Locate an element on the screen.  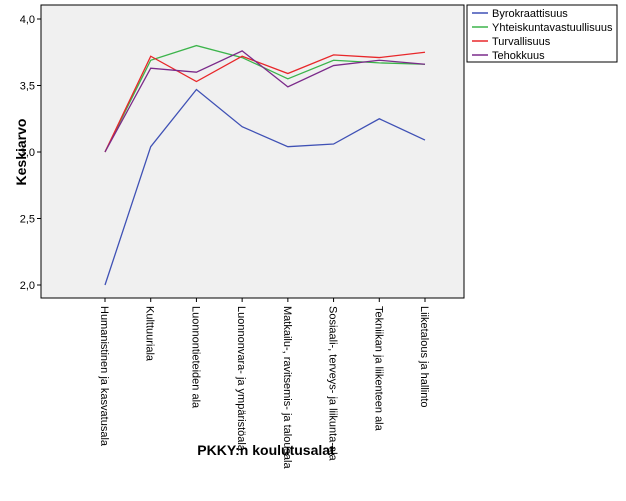
y-axis: 2,0 2,5 3,0 3,5 4,0 is located at coordinates (30, 153).